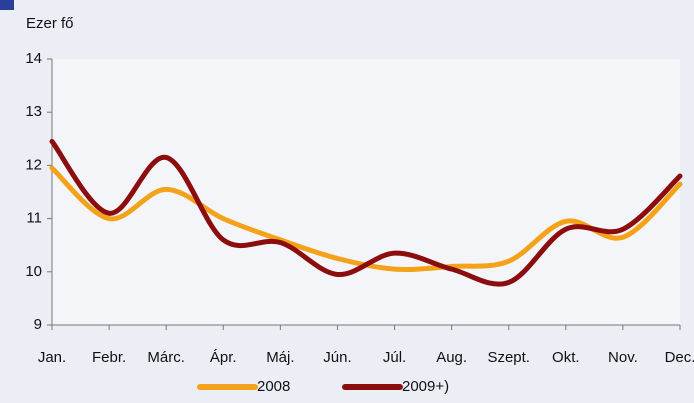 Image resolution: width=694 pixels, height=403 pixels. Describe the element at coordinates (166, 357) in the screenshot. I see `x-tick-label: Márc.` at that location.